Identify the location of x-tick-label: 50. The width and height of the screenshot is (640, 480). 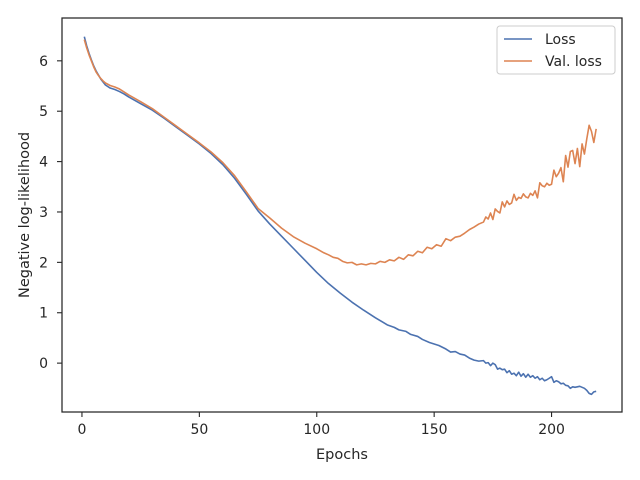
(199, 430).